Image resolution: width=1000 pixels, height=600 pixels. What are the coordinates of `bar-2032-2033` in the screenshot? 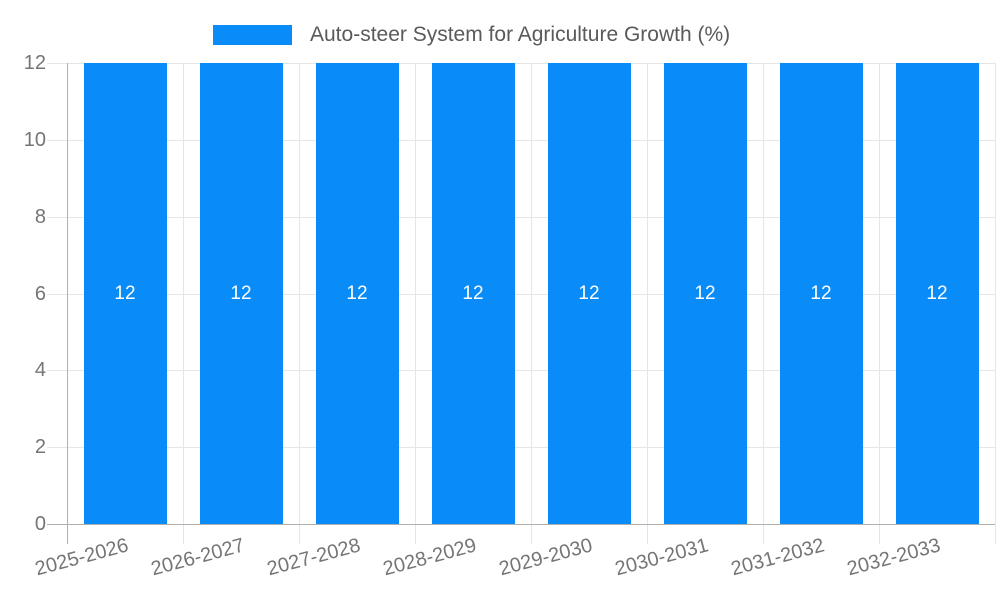 It's located at (937, 293).